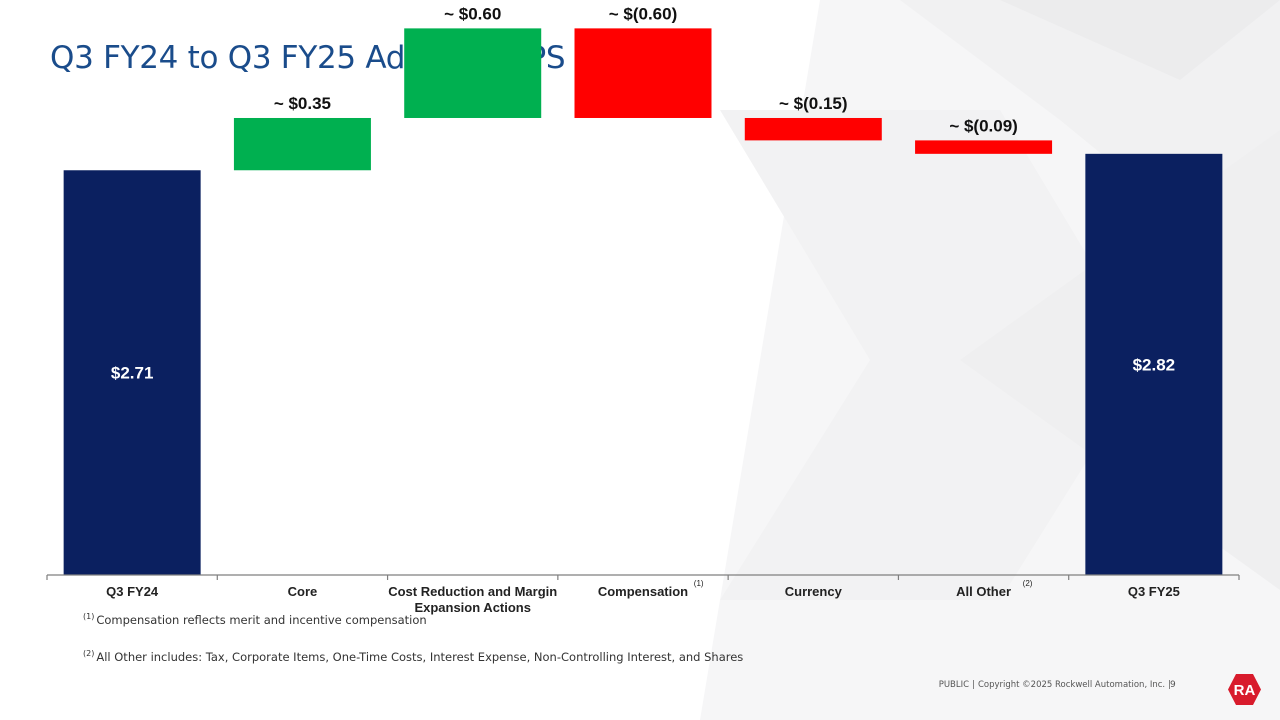 This screenshot has height=720, width=1280. I want to click on bar-value-label: ~ $(0.60), so click(643, 13).